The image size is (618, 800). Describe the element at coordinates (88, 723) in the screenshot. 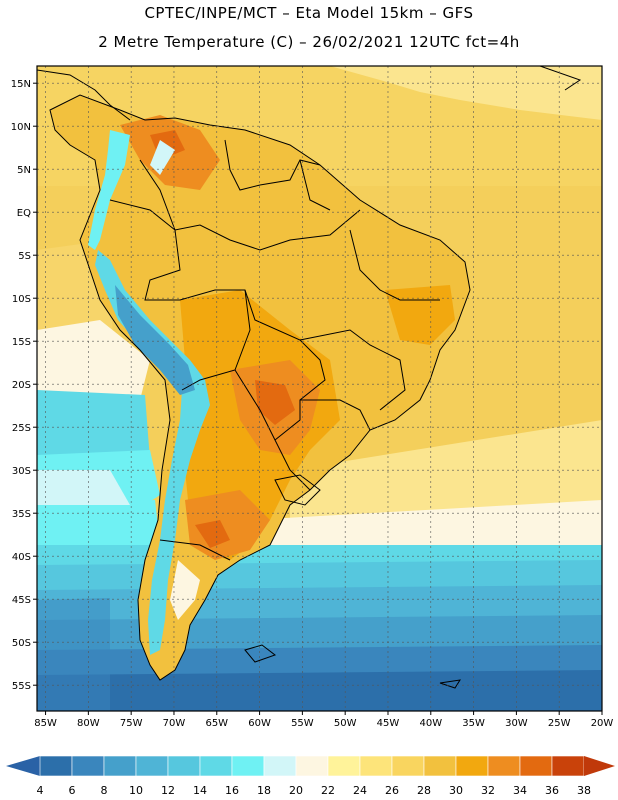

I see `longitude-label: 80W` at that location.